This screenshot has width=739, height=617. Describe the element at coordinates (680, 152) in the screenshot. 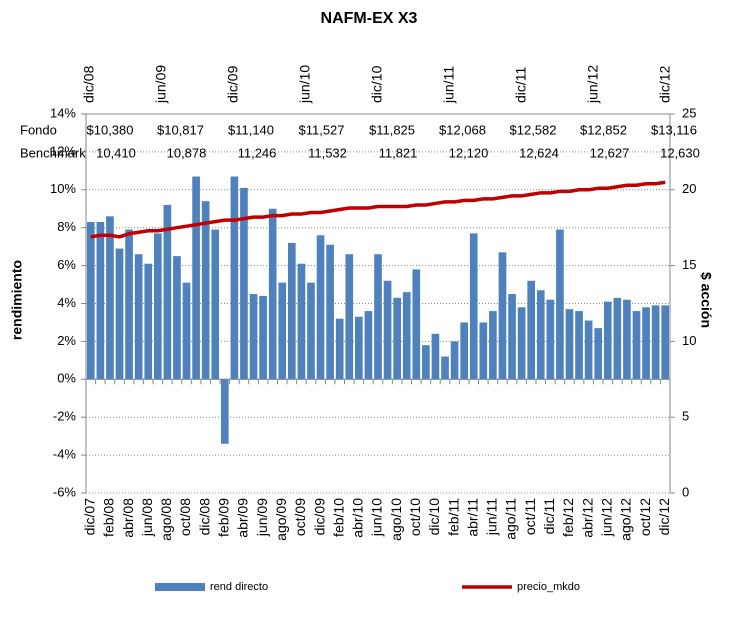

I see `benchmark-value: 12,630` at that location.